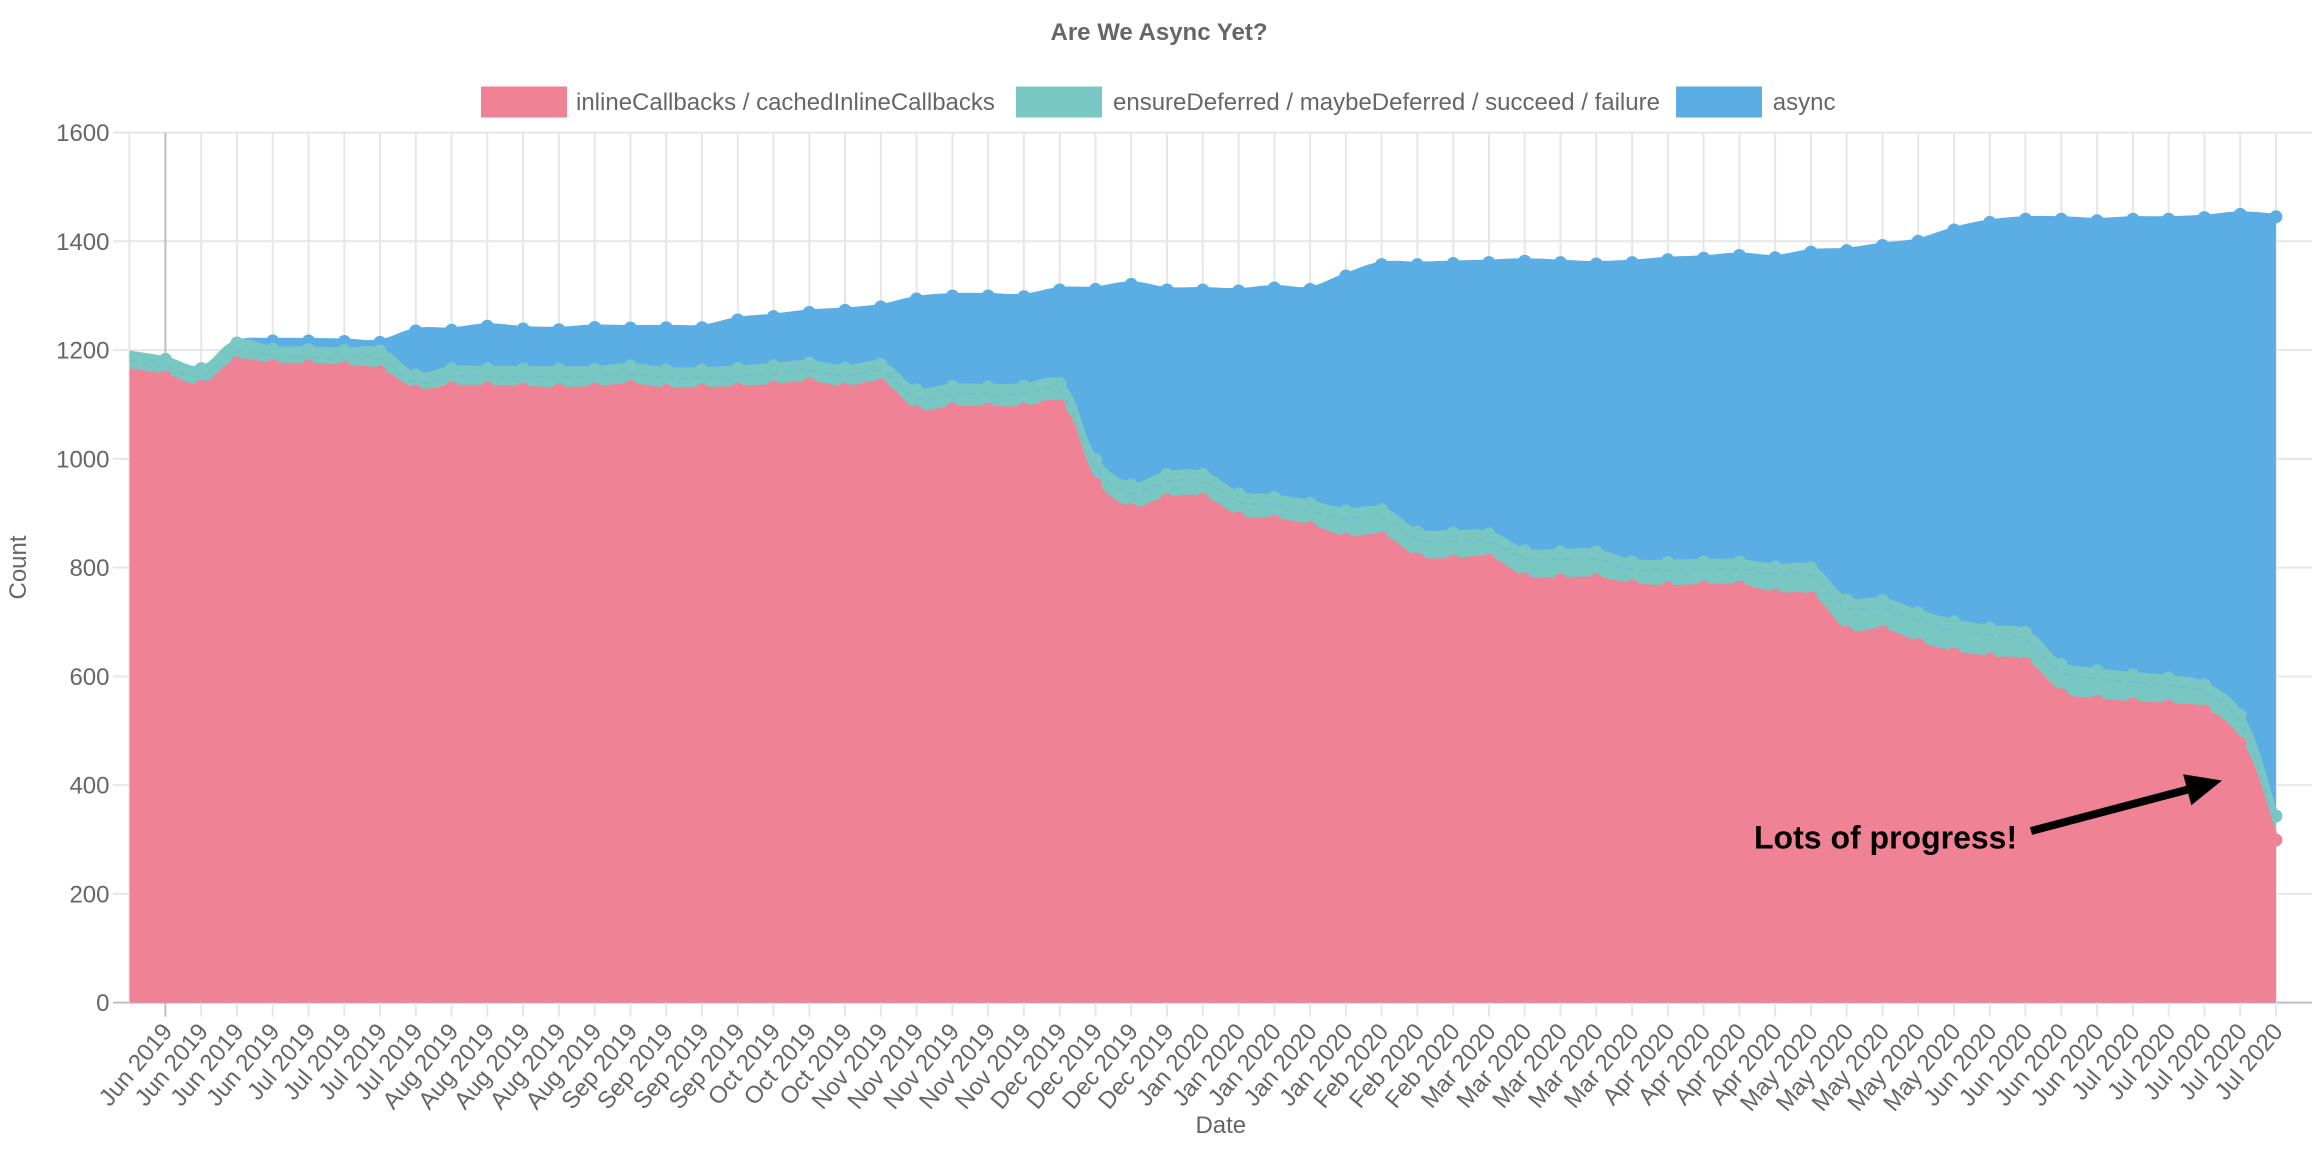 This screenshot has height=1163, width=2318. What do you see at coordinates (89, 786) in the screenshot?
I see `svg-text: 400` at bounding box center [89, 786].